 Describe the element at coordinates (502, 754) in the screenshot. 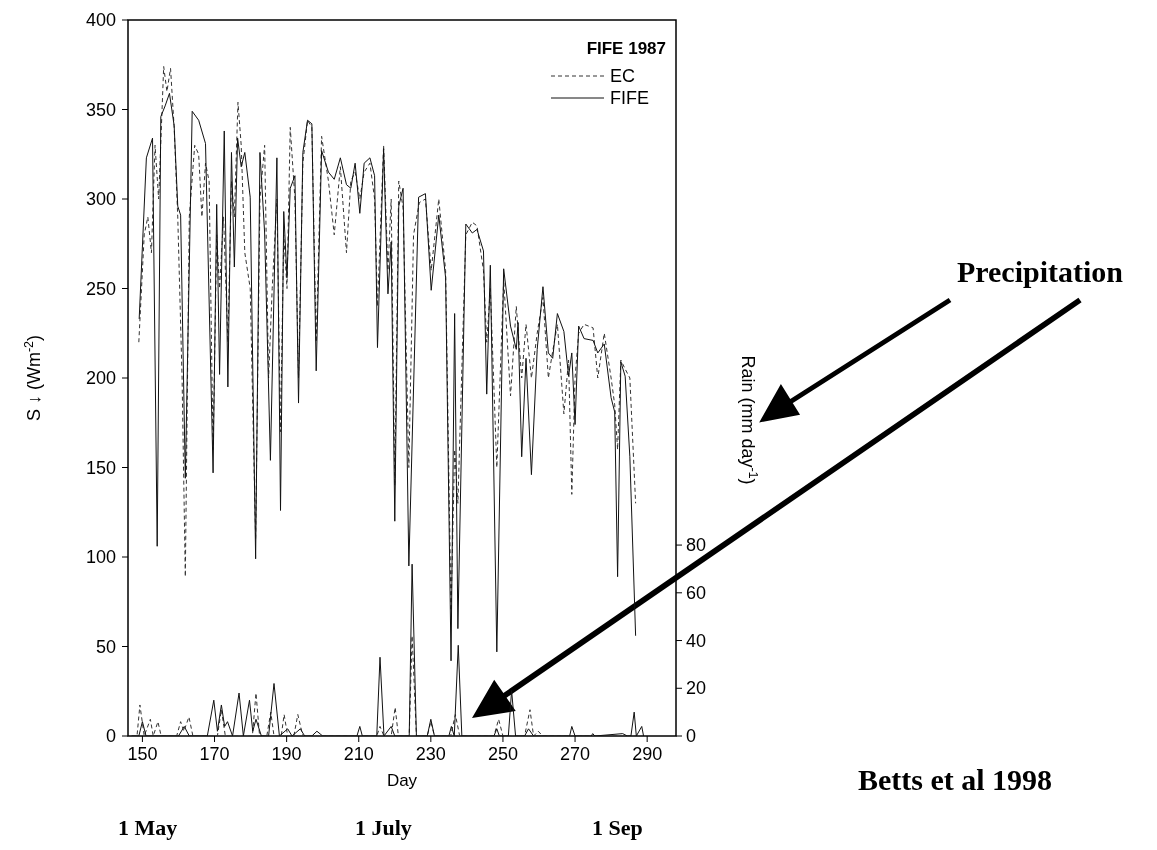

I see `x-tick-label: 250` at that location.